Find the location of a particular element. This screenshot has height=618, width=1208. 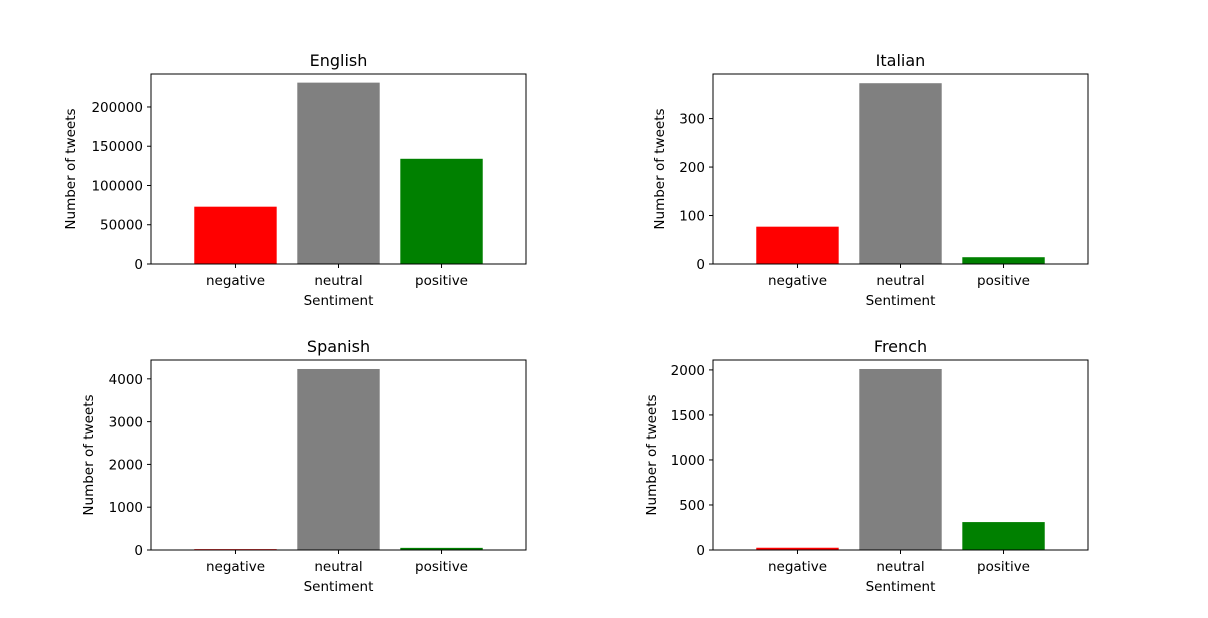

y-tick-label: 300 is located at coordinates (692, 120).